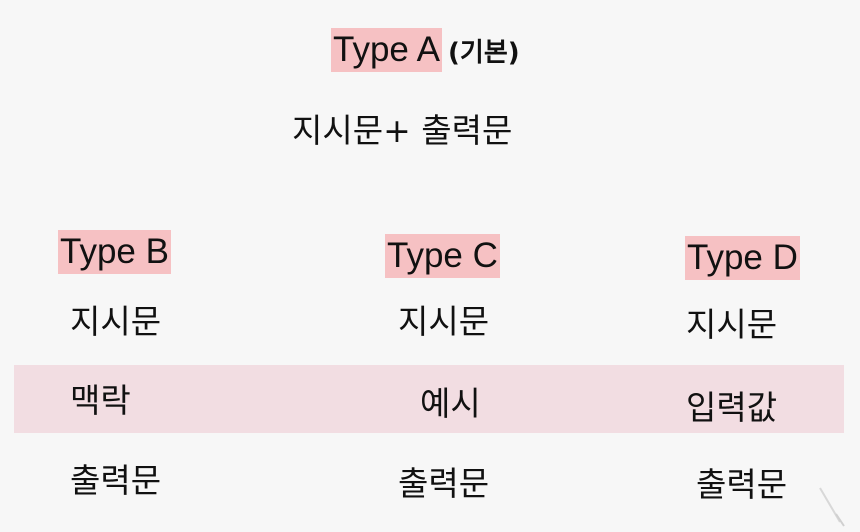  Describe the element at coordinates (832, 507) in the screenshot. I see `decorative-line-mark` at that location.